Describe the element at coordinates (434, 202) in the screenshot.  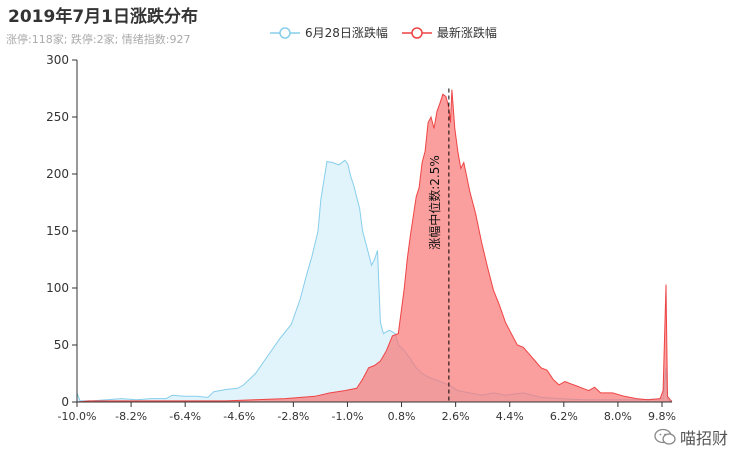
I see `median-annotation-label: 涨幅中位数:2.5%` at that location.